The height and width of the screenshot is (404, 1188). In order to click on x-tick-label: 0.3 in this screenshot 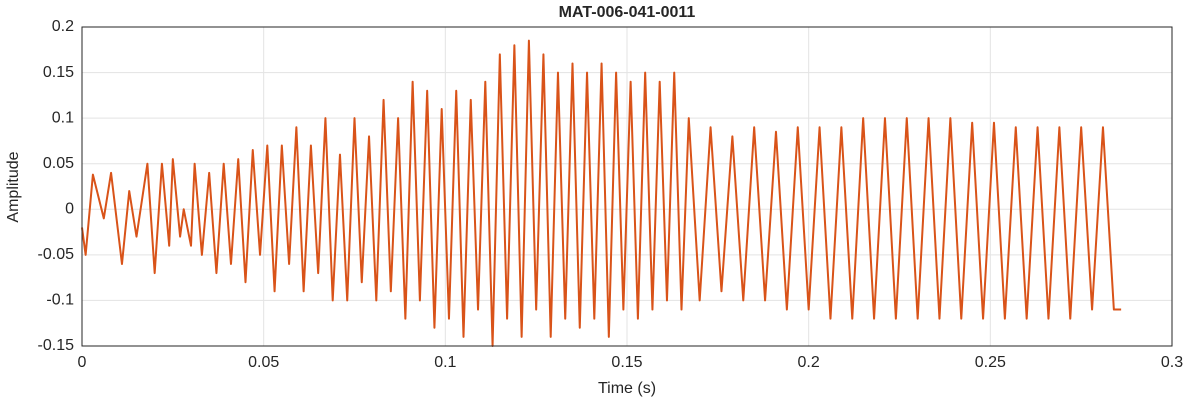, I will do `click(1172, 362)`.